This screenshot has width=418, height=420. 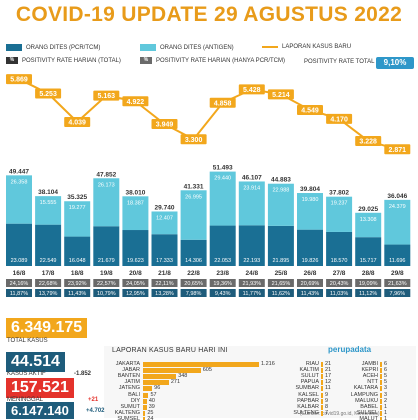 I want to click on tick-1: 17/8, so click(x=48, y=273).